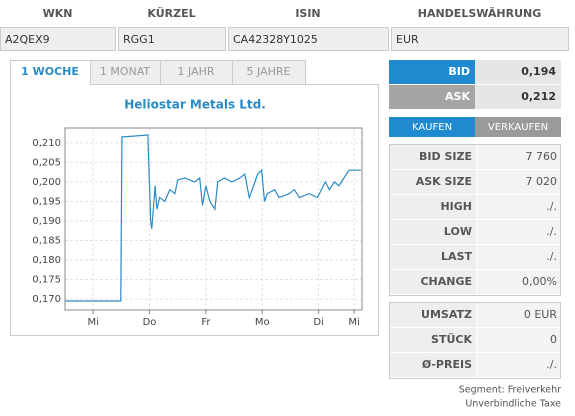 This screenshot has height=416, width=575. Describe the element at coordinates (457, 96) in the screenshot. I see `ask-label: ASK` at that location.